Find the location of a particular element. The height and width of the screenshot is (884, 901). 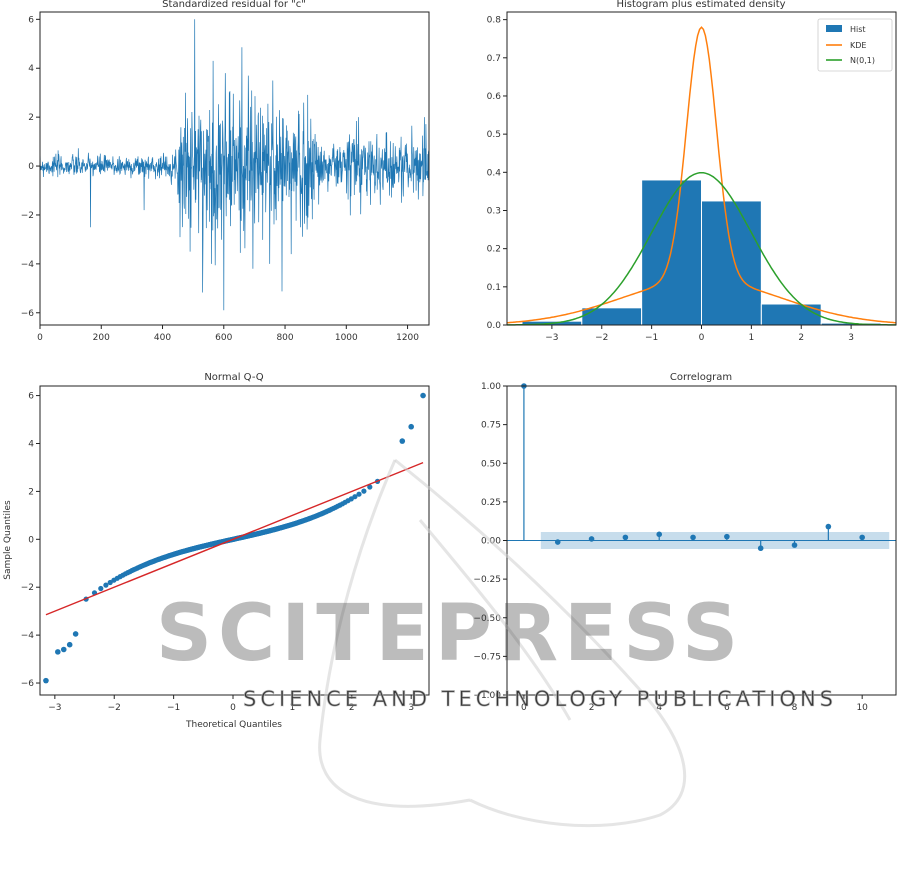

qq-title: Normal Q-Q is located at coordinates (233, 377).